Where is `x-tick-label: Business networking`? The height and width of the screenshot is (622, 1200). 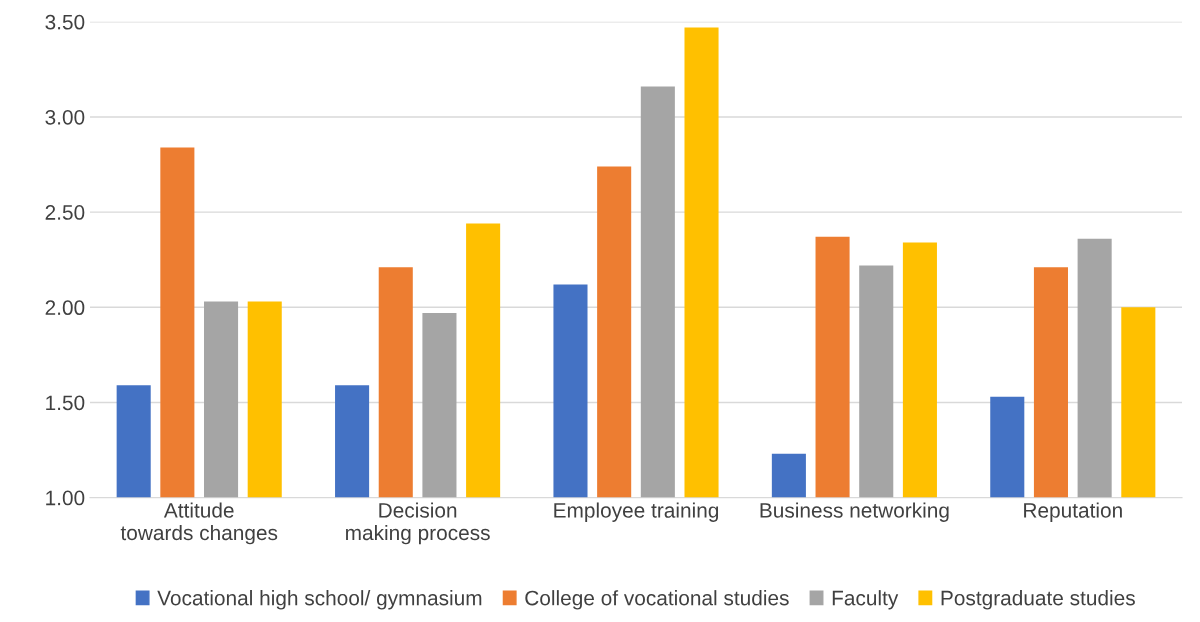 x-tick-label: Business networking is located at coordinates (854, 512).